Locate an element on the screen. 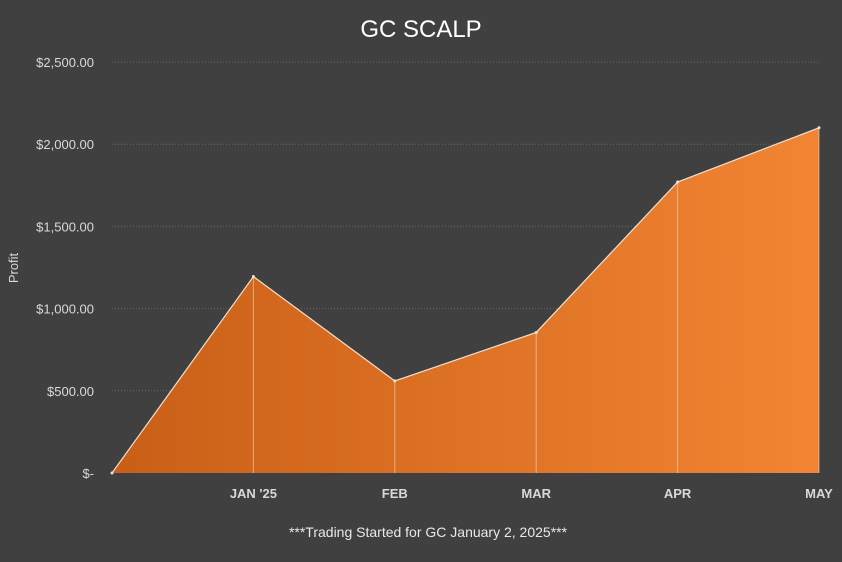 The image size is (842, 562). y-tick-label: $1,000.00 is located at coordinates (65, 309).